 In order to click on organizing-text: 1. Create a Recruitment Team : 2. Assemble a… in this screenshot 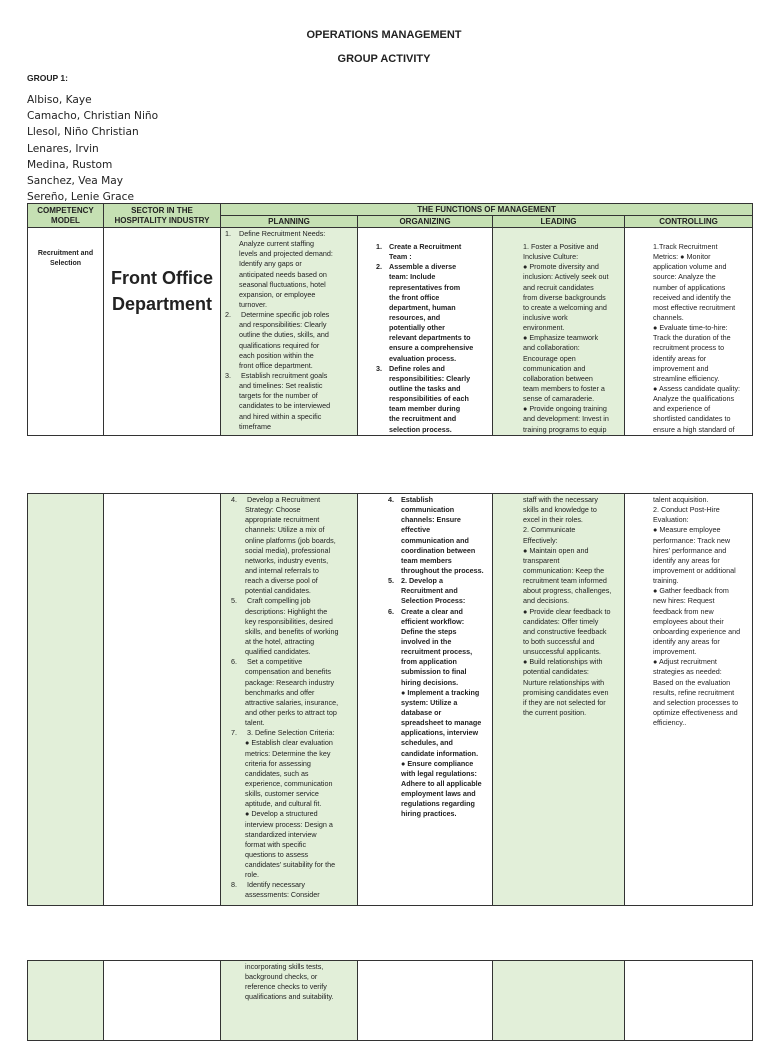, I will do `click(425, 331)`.